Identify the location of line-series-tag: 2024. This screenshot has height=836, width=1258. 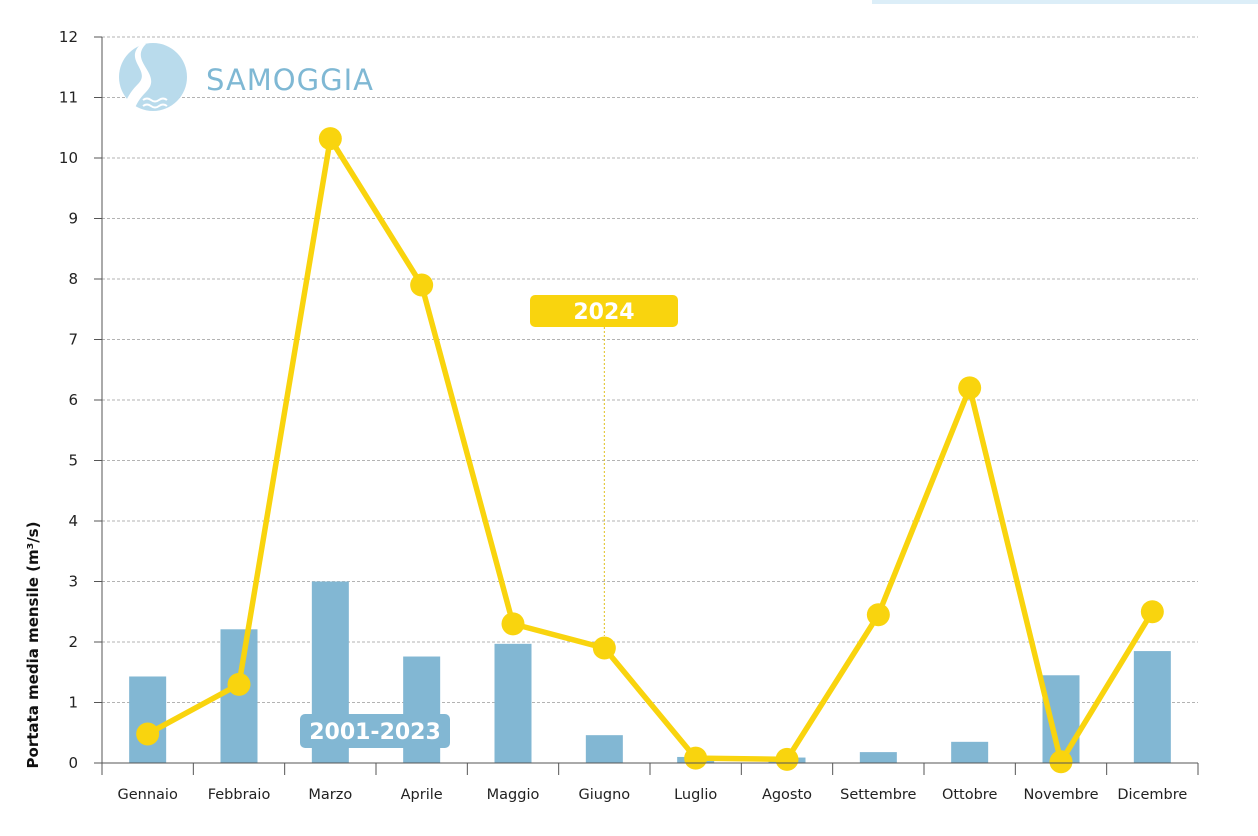
(604, 311).